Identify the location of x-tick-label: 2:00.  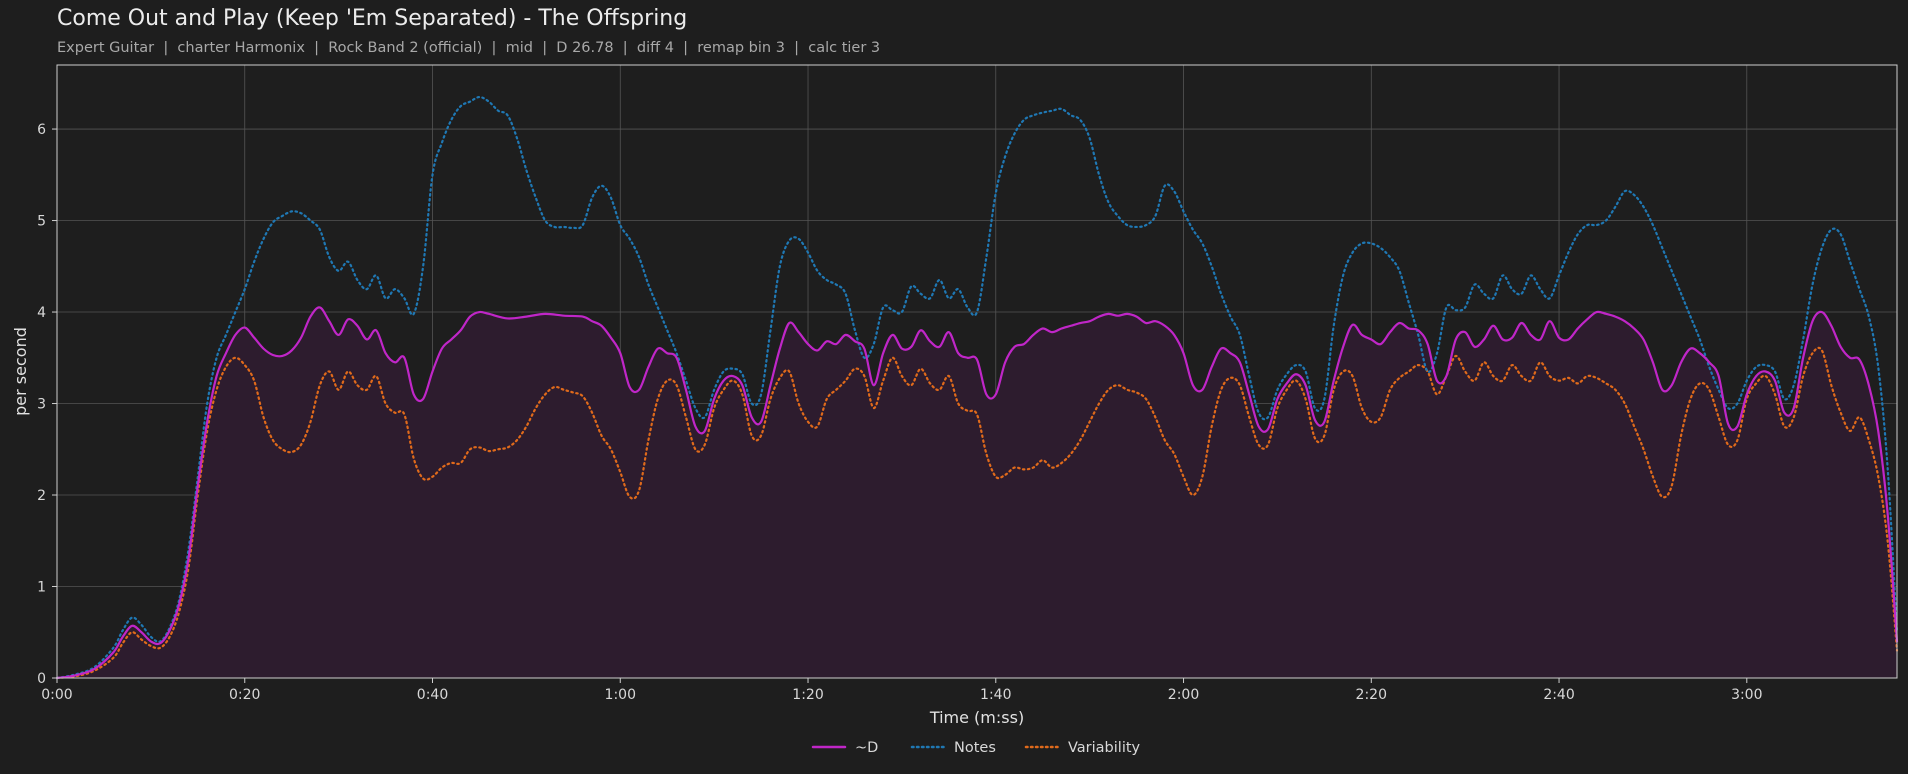
(1183, 695).